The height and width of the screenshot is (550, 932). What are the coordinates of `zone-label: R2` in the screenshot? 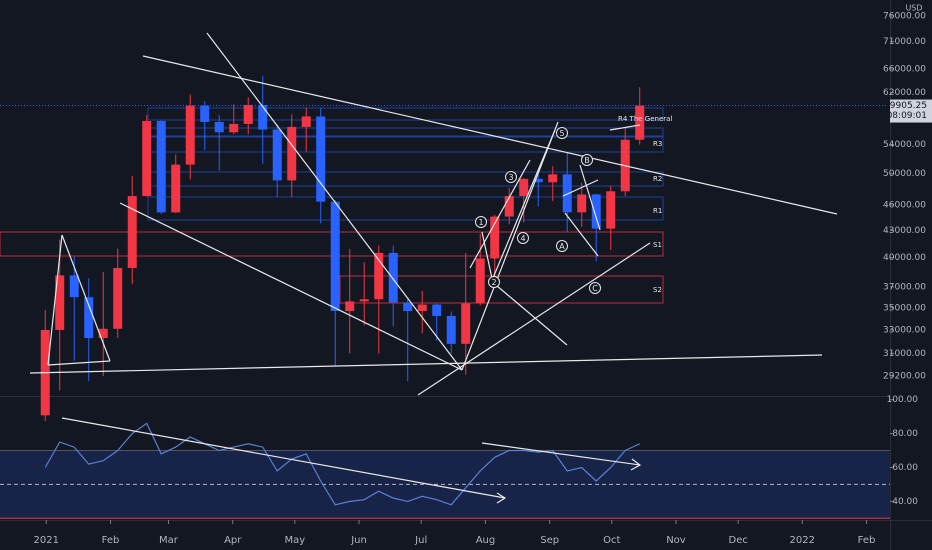 It's located at (657, 179).